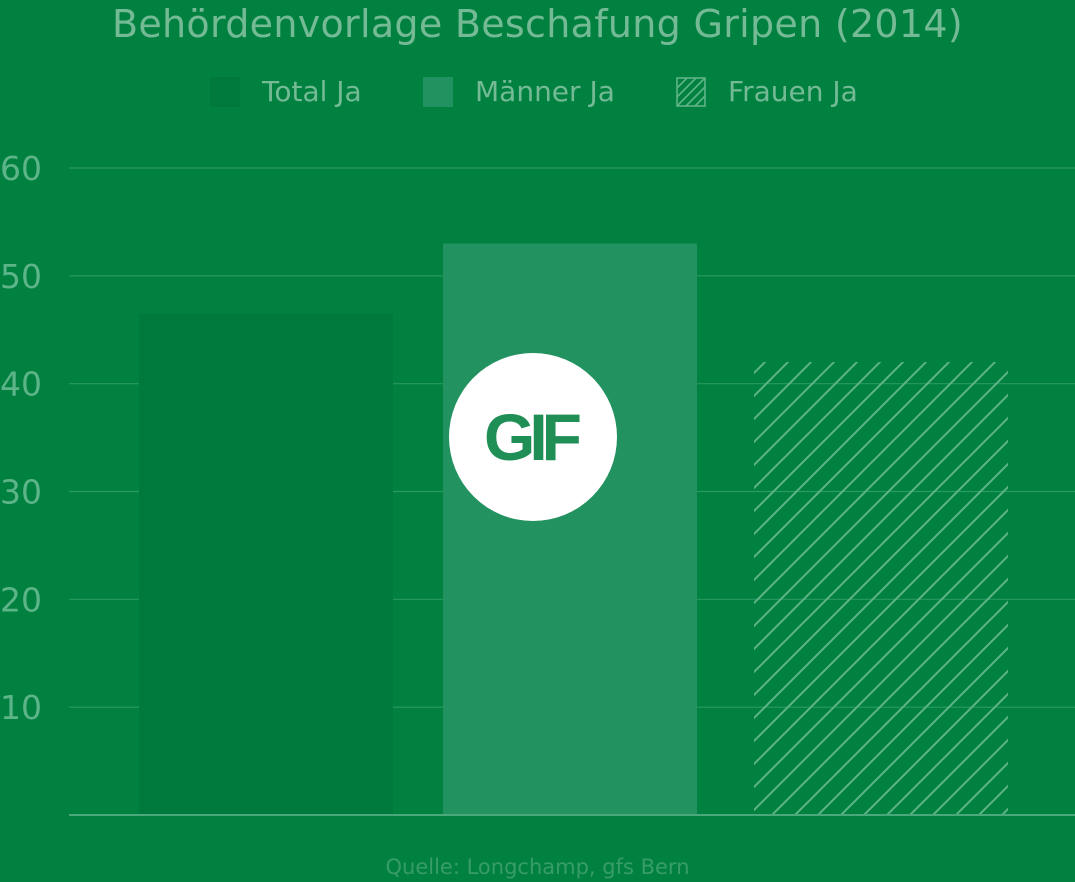  Describe the element at coordinates (537, 24) in the screenshot. I see `chart-title: Behördenvorlage Beschafung Gripen (2014)` at that location.